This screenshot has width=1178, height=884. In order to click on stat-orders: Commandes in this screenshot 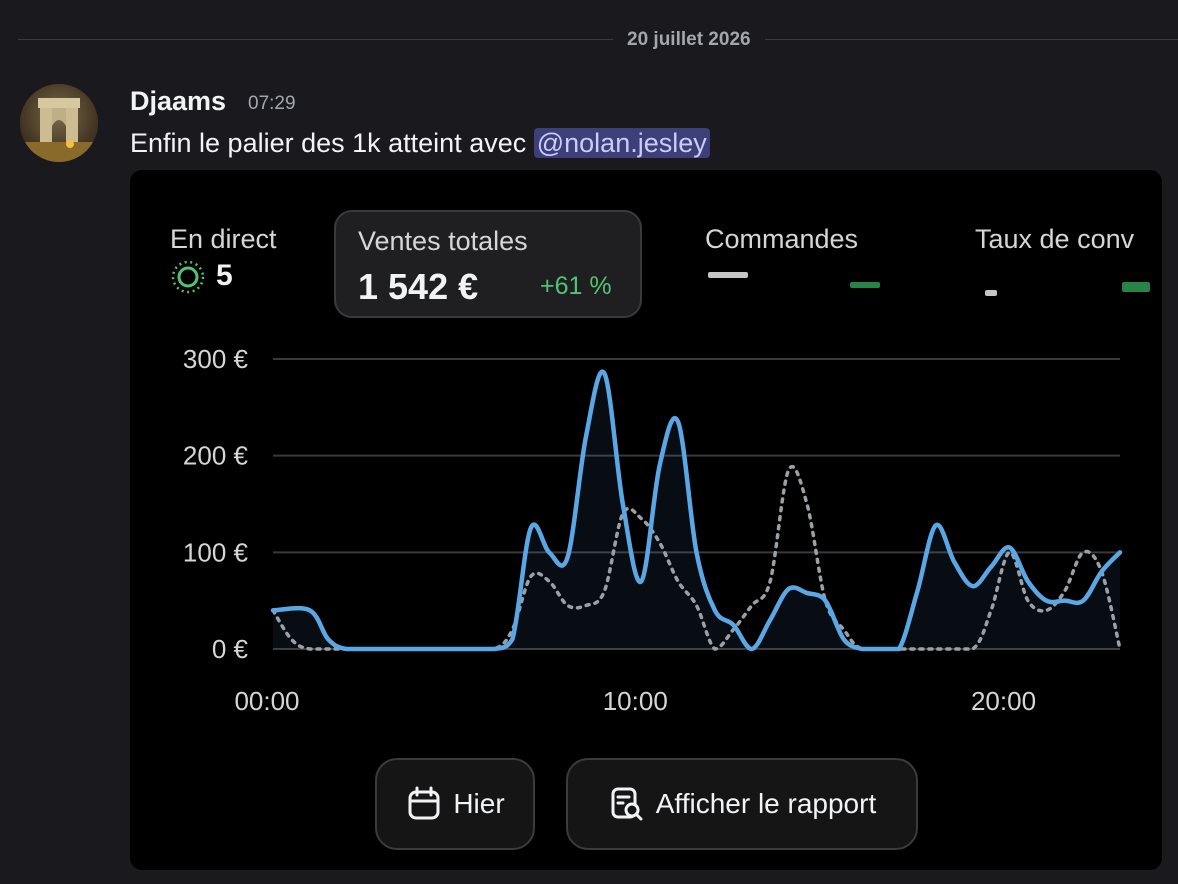, I will do `click(781, 239)`.